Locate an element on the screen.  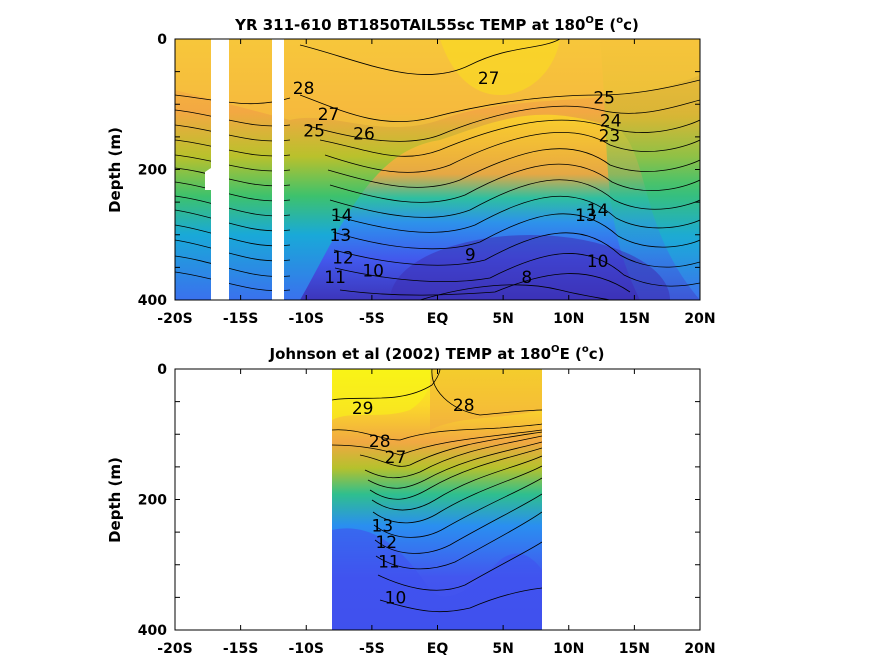
top-x-tick-label: 20N is located at coordinates (699, 319).